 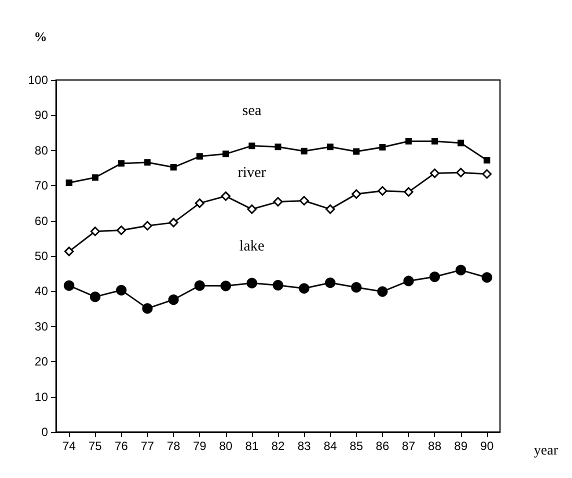 I want to click on y-tick-label: 30, so click(x=41, y=326).